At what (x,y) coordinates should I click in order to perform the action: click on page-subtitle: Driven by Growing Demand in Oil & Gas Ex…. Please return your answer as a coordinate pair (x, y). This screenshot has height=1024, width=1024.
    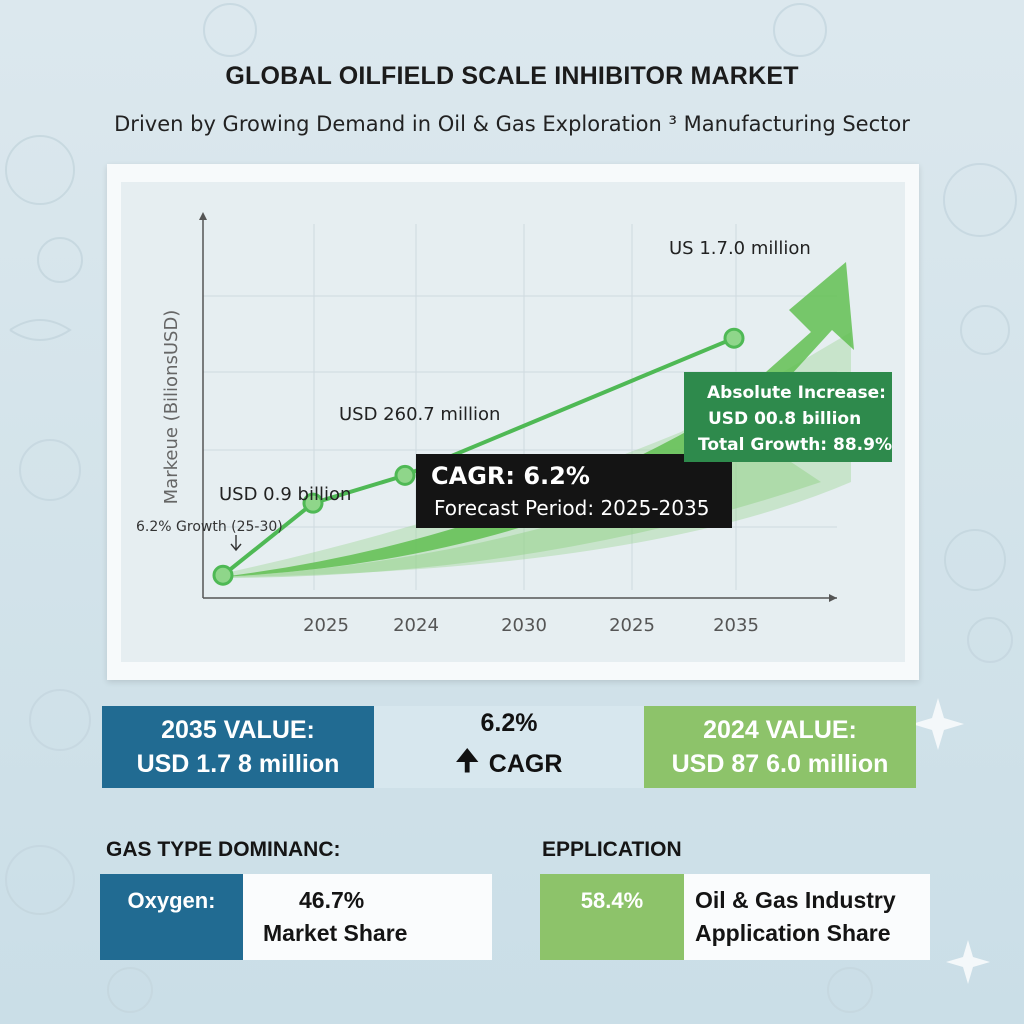
    Looking at the image, I should click on (512, 124).